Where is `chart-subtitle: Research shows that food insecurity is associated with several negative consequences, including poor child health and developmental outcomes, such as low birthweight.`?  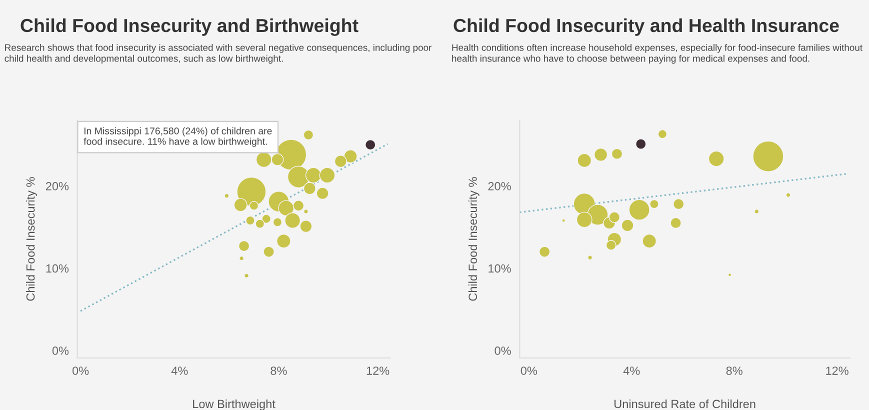
chart-subtitle: Research shows that food insecurity is associated with several negative consequences, including poor child health and developmental outcomes, such as low birthweight. is located at coordinates (218, 54).